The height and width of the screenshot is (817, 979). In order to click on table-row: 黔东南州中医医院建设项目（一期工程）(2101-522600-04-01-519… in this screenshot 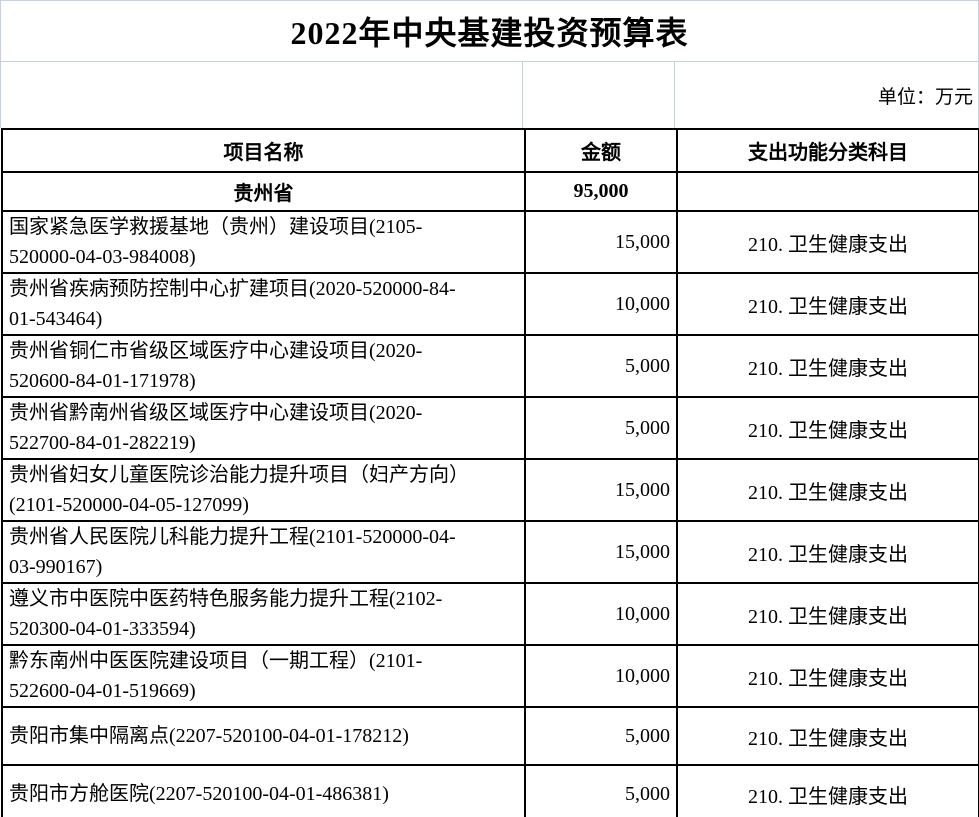, I will do `click(490, 676)`.